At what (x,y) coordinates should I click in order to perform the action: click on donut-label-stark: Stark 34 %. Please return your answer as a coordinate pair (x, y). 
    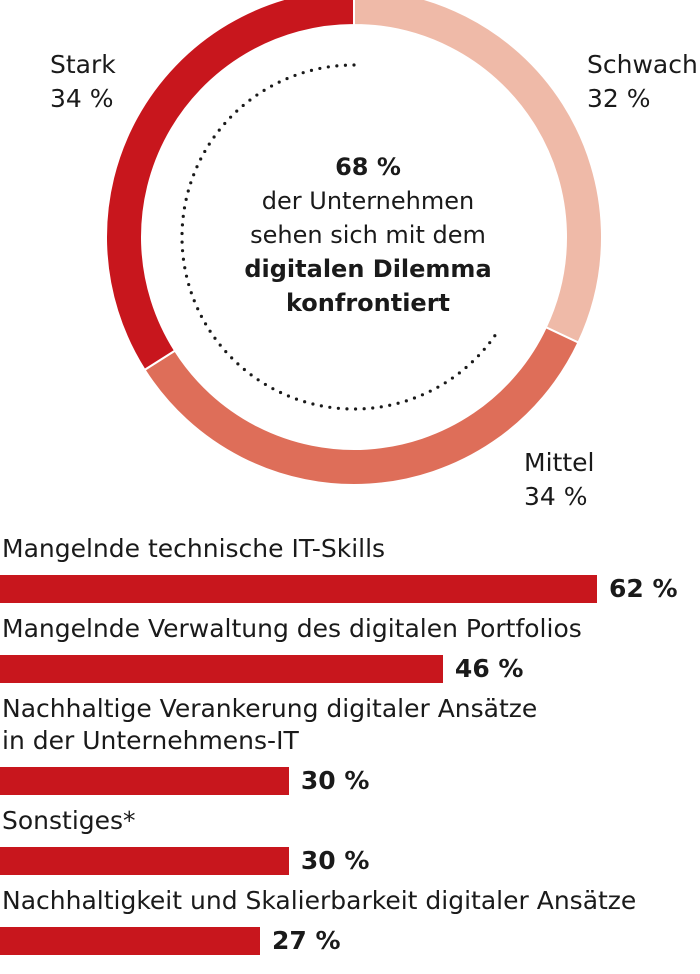
    Looking at the image, I should click on (83, 82).